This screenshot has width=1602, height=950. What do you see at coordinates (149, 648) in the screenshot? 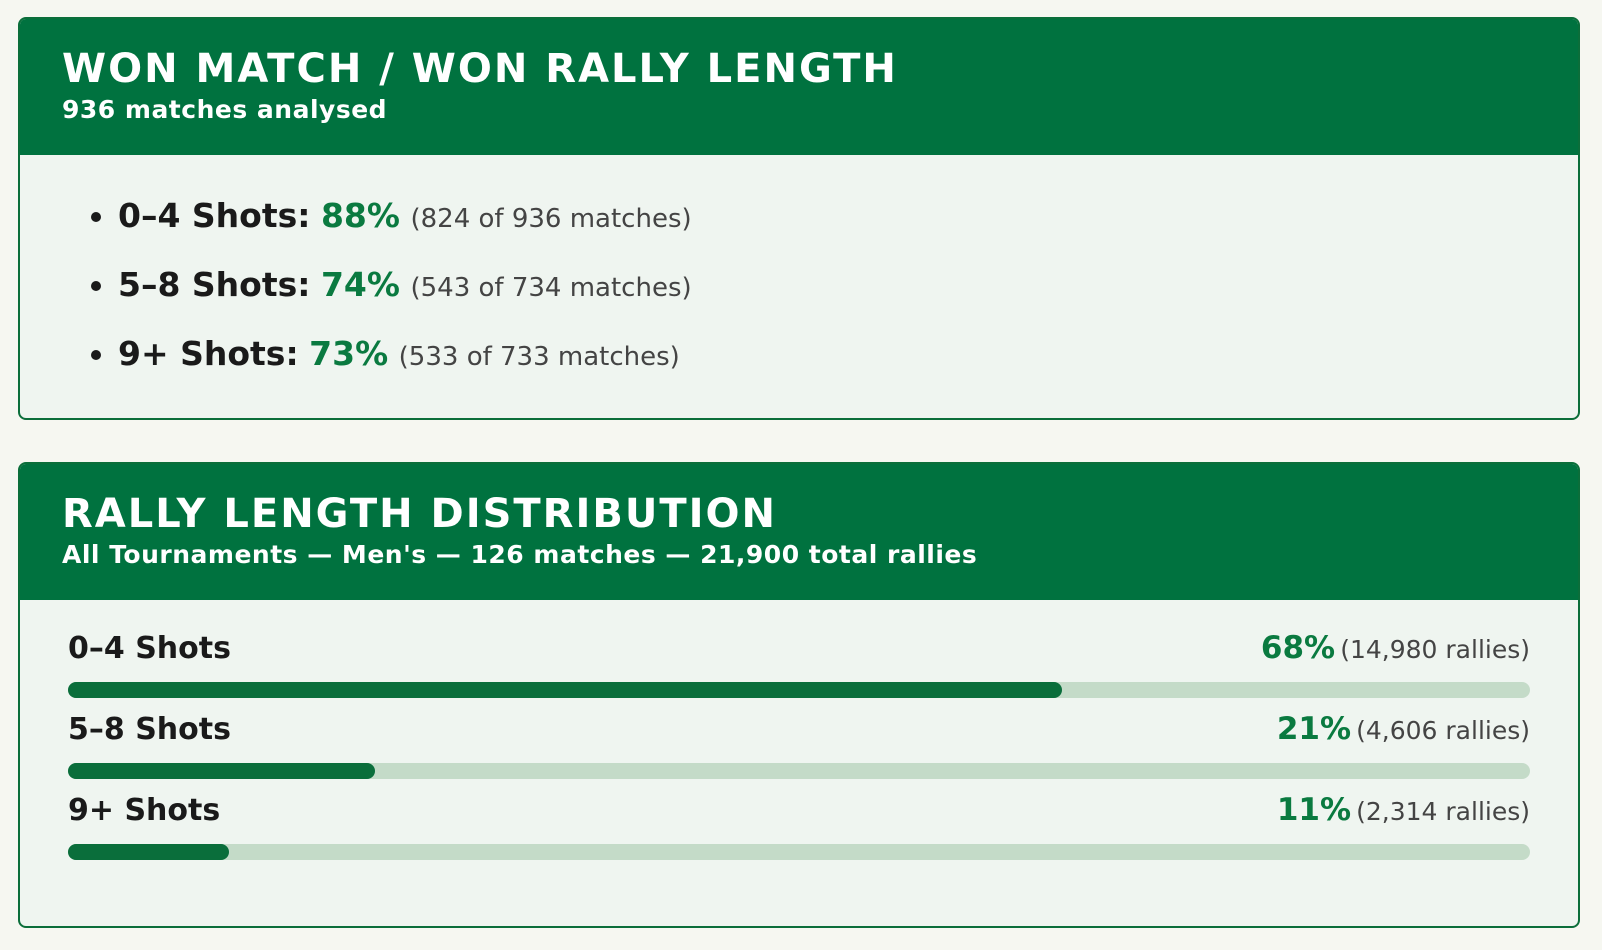
I see `row-label: 0–4 Shots` at bounding box center [149, 648].